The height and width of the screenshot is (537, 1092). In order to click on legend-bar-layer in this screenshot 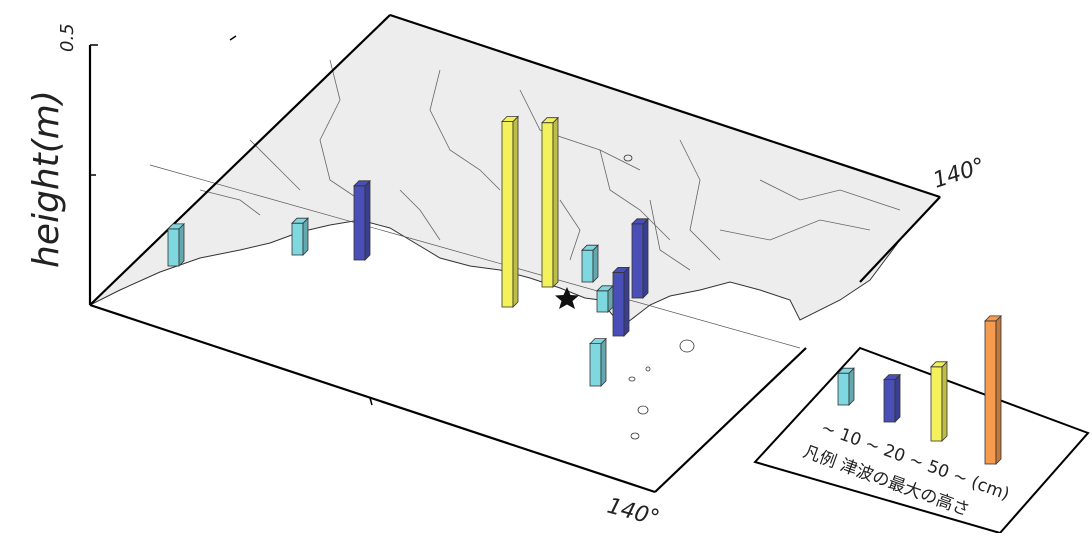, I will do `click(919, 389)`.